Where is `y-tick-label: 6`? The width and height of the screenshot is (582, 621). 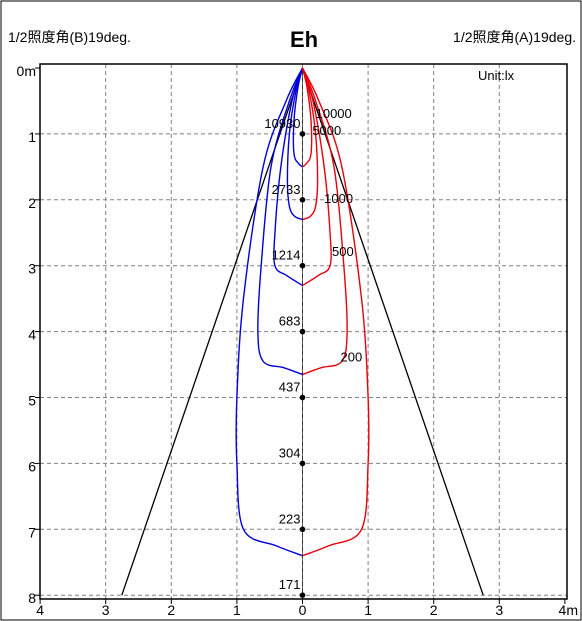
y-tick-label: 6 is located at coordinates (32, 466).